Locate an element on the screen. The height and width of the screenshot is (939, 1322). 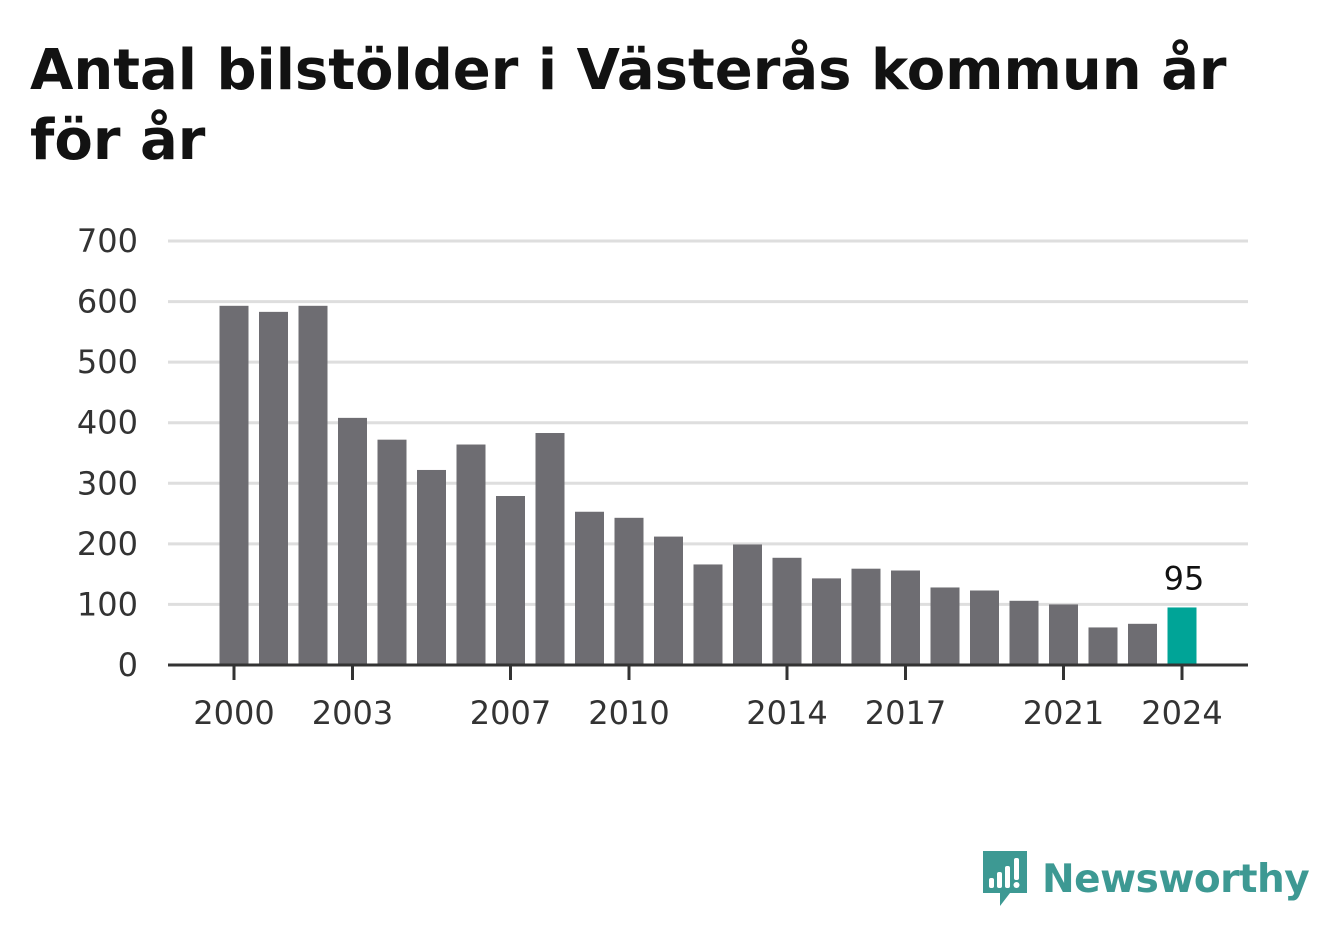
bar-2017 is located at coordinates (905, 617).